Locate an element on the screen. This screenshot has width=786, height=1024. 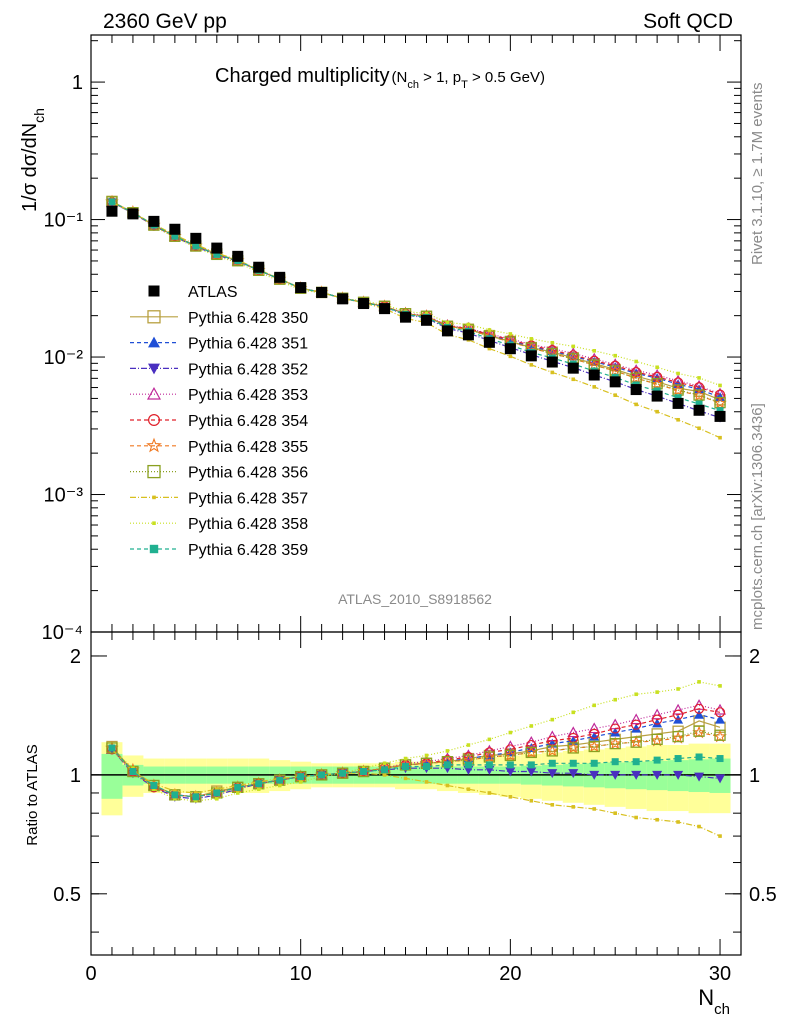
legend-entry: Pythia 6.428 356 is located at coordinates (219, 473).